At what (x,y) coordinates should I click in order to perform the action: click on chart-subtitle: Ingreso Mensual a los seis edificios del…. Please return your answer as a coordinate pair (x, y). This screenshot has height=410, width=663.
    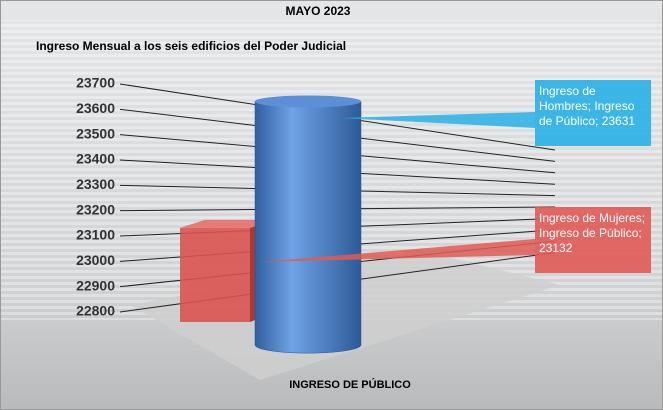
    Looking at the image, I should click on (191, 46).